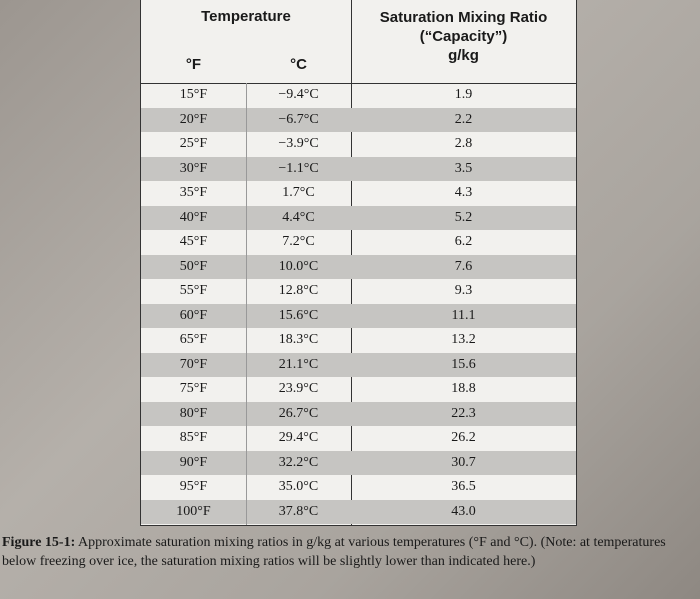  I want to click on table-cell: 75°F, so click(193, 388).